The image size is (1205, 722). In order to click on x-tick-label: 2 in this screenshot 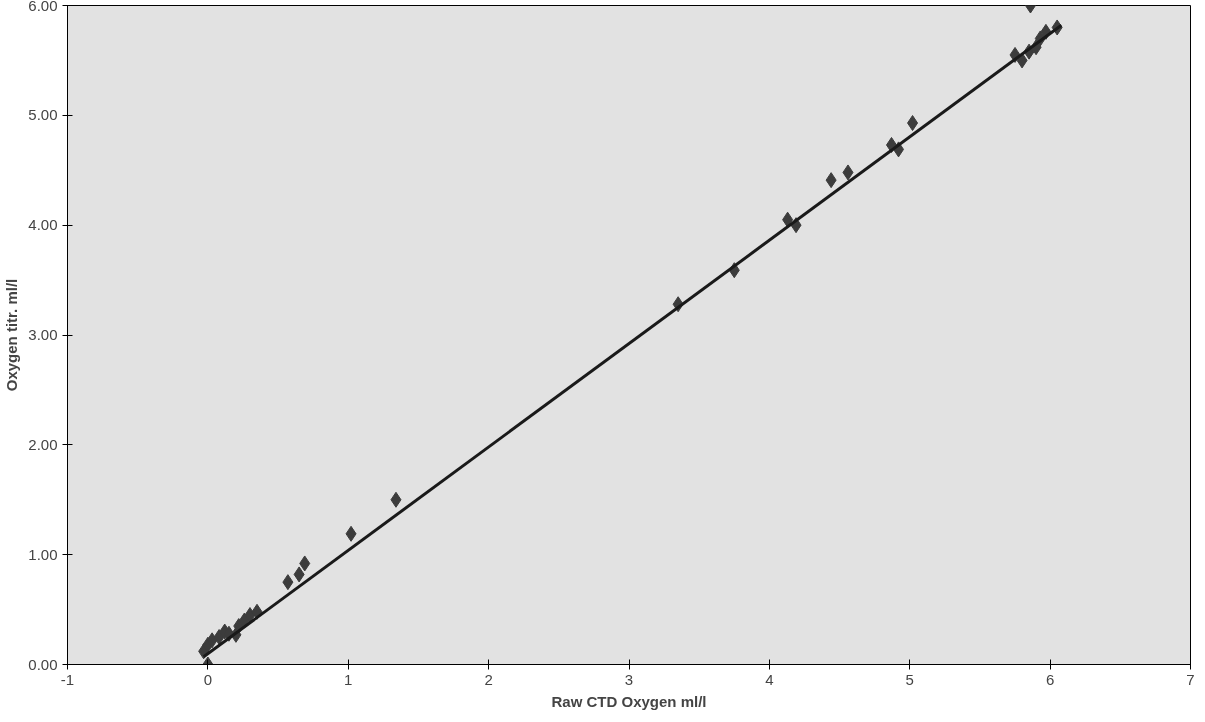, I will do `click(488, 679)`.